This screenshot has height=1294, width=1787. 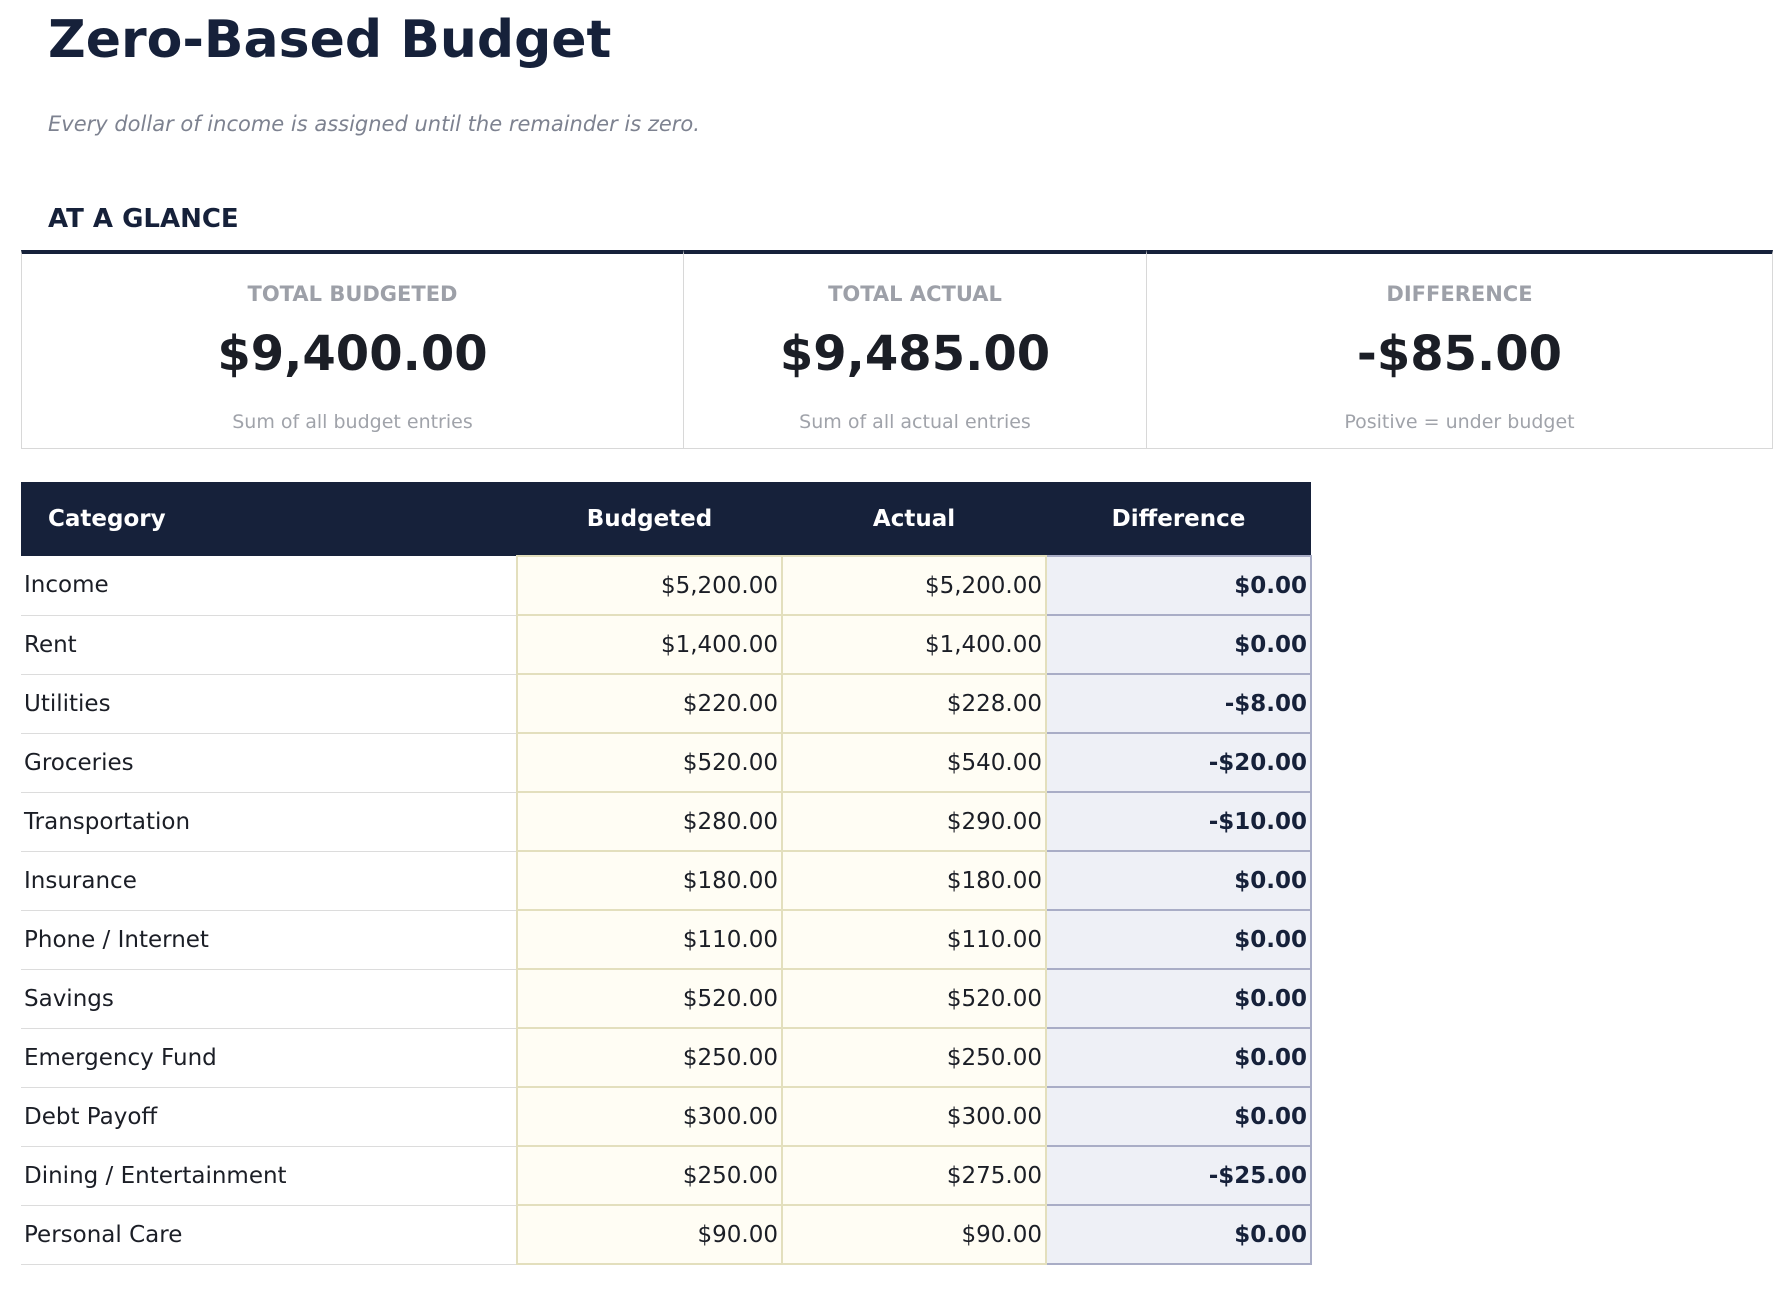 I want to click on budgeted-cell: $180.00, so click(x=649, y=880).